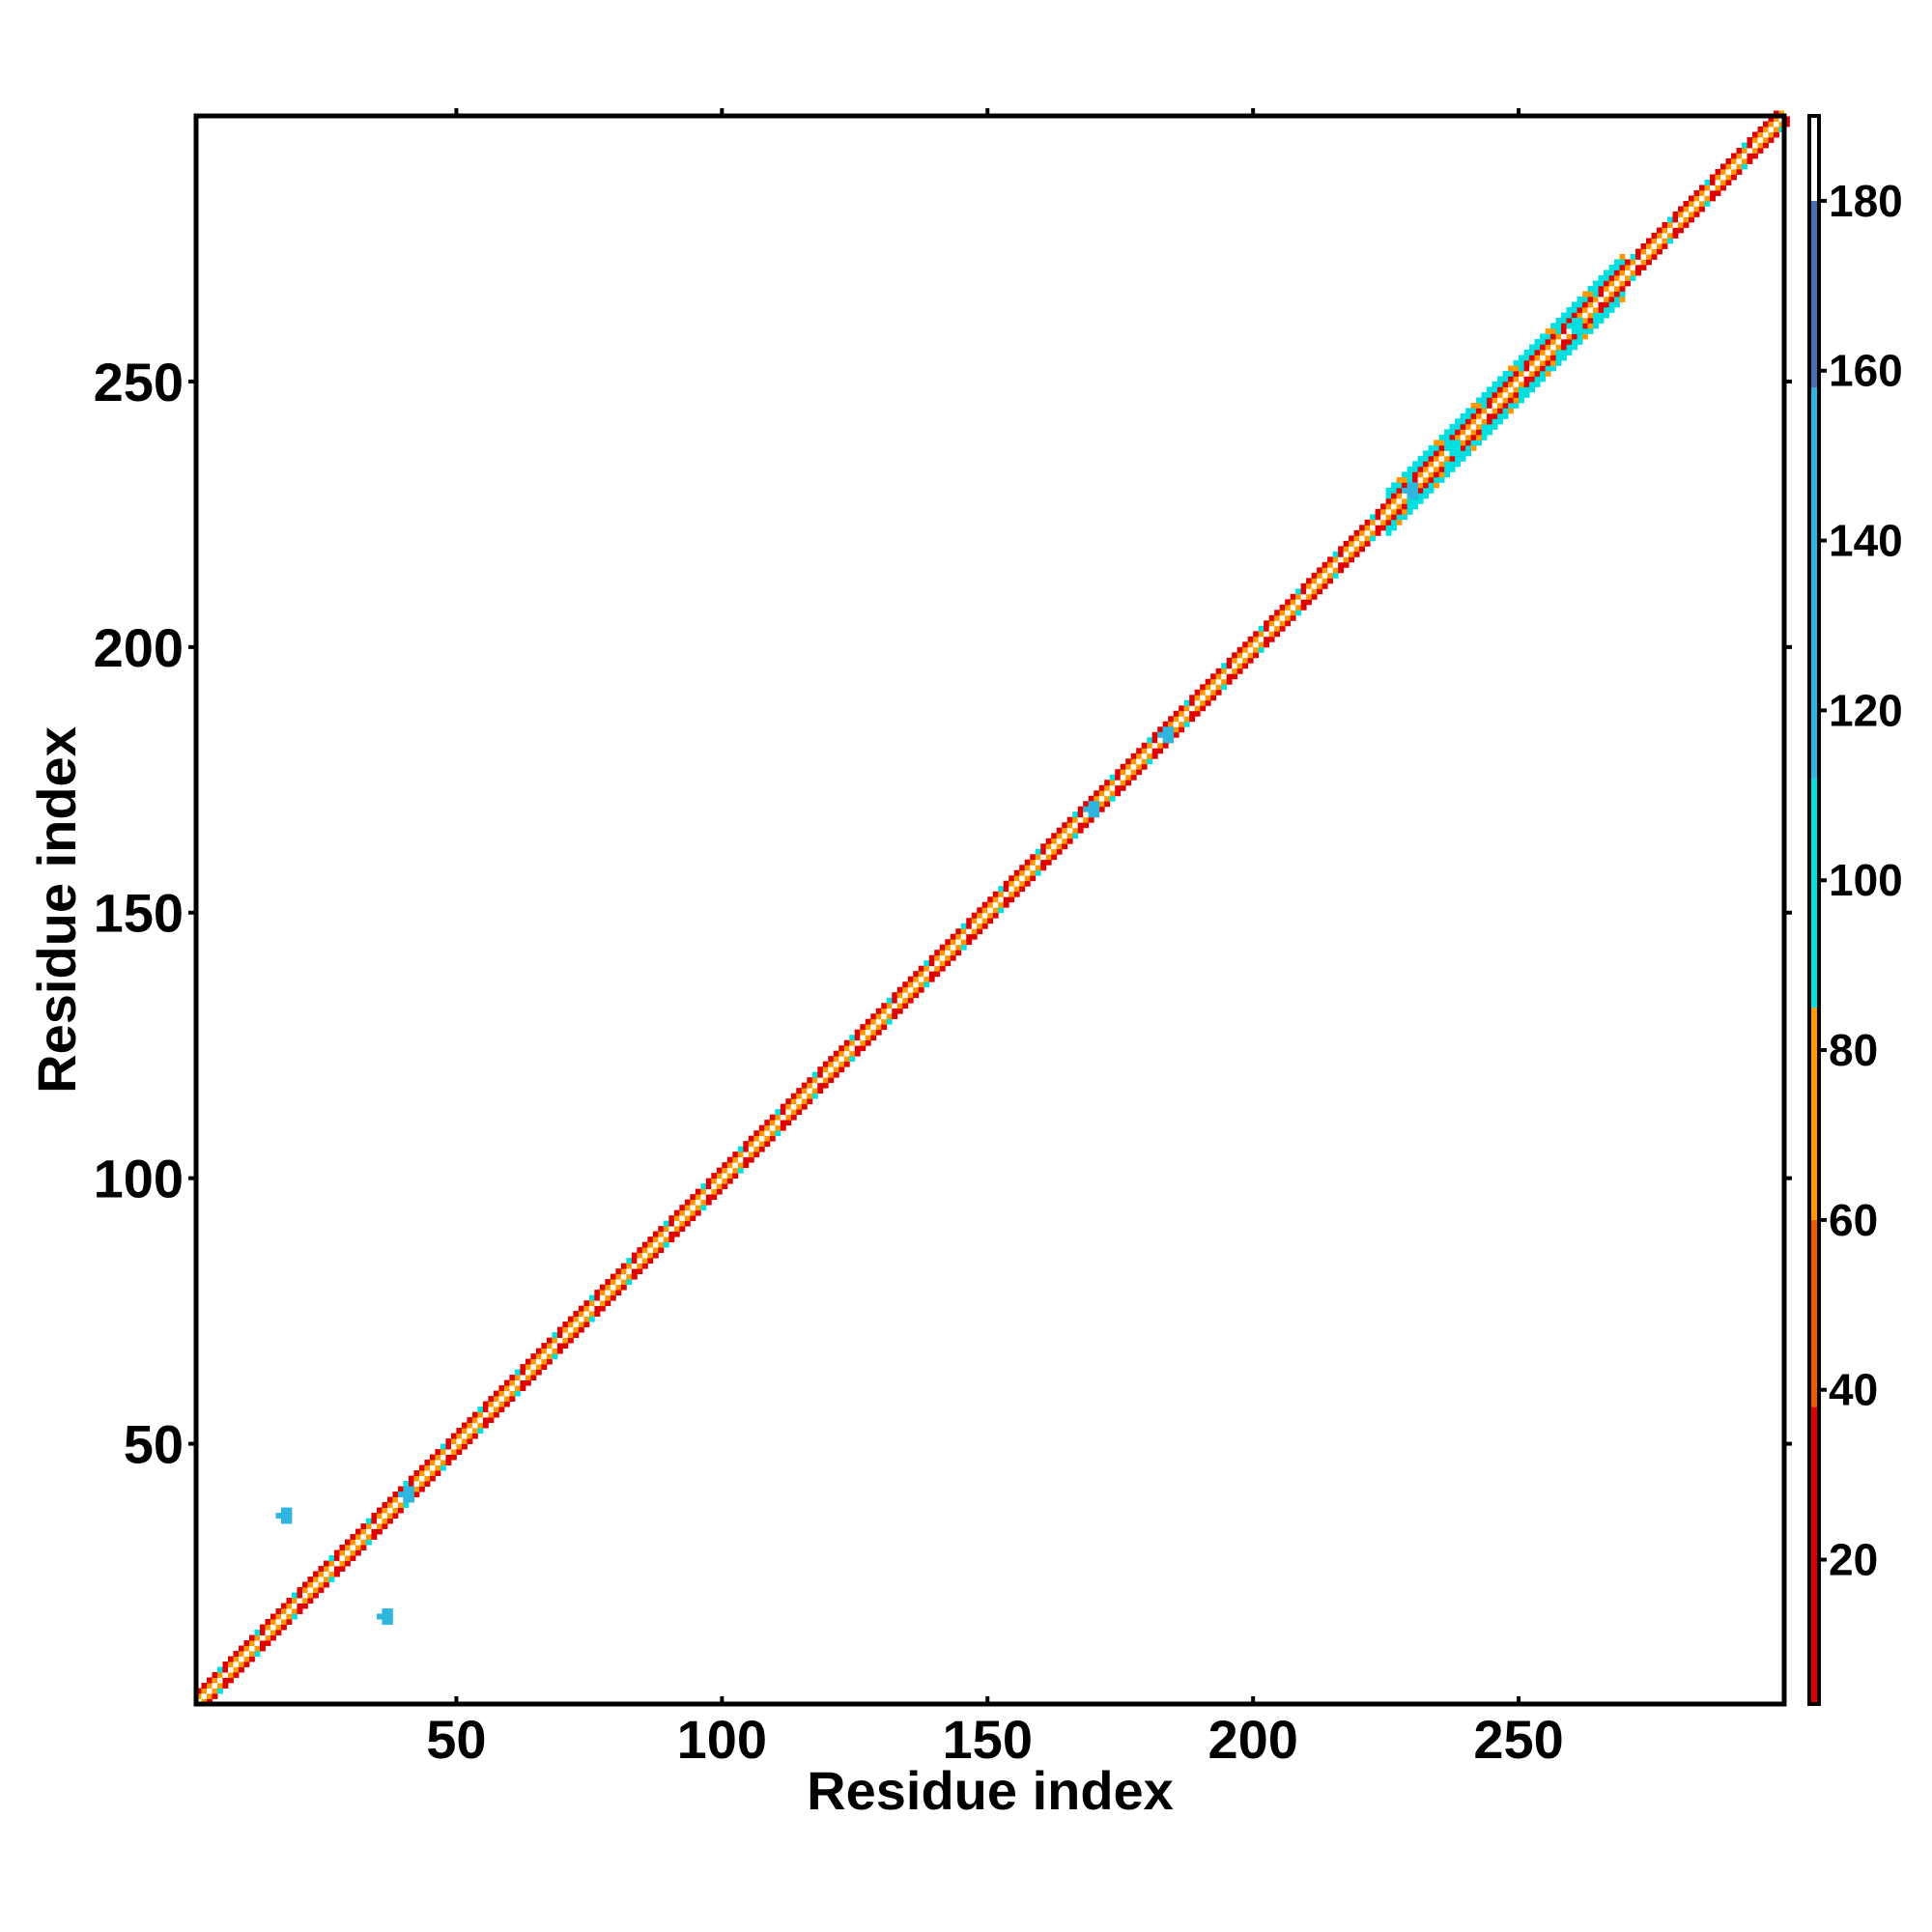  Describe the element at coordinates (1814, 1313) in the screenshot. I see `colorbar-band` at that location.